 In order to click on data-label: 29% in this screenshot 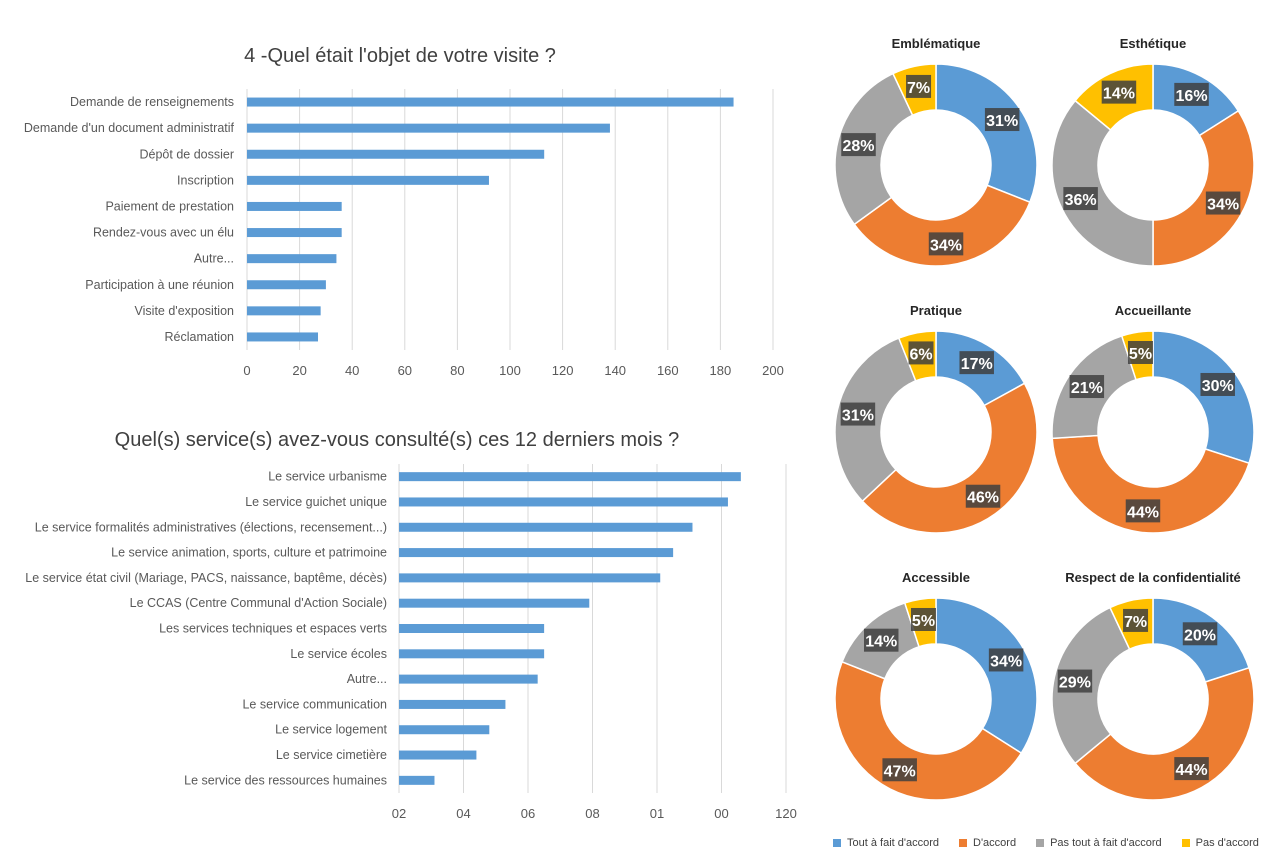, I will do `click(1075, 683)`.